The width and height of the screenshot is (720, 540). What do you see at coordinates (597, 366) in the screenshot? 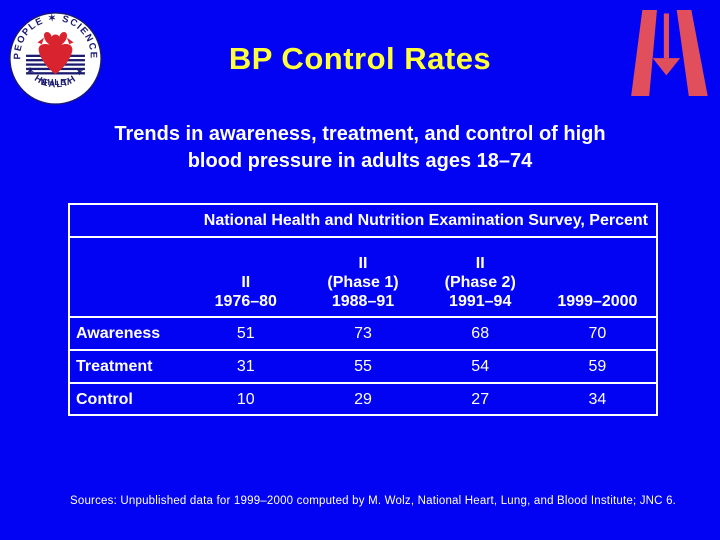
I see `cell-value: 59` at bounding box center [597, 366].